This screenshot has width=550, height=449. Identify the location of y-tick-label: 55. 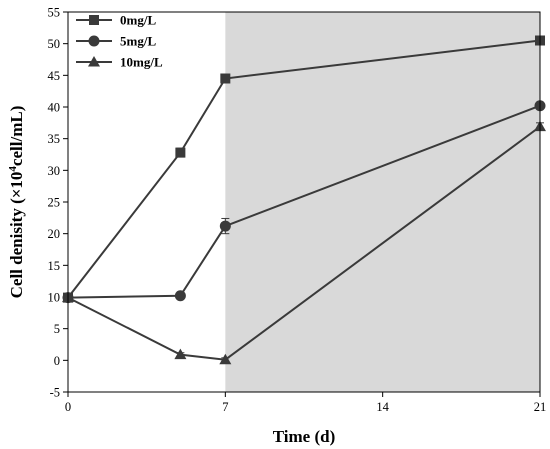
(54, 13).